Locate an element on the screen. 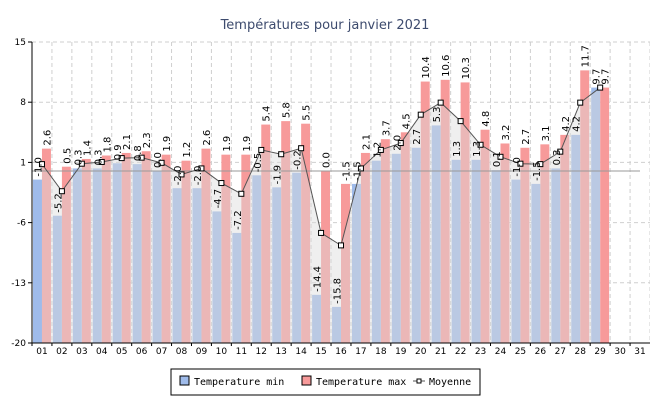 Image resolution: width=650 pixels, height=404 pixels. data-label-min: 0.9 is located at coordinates (118, 152).